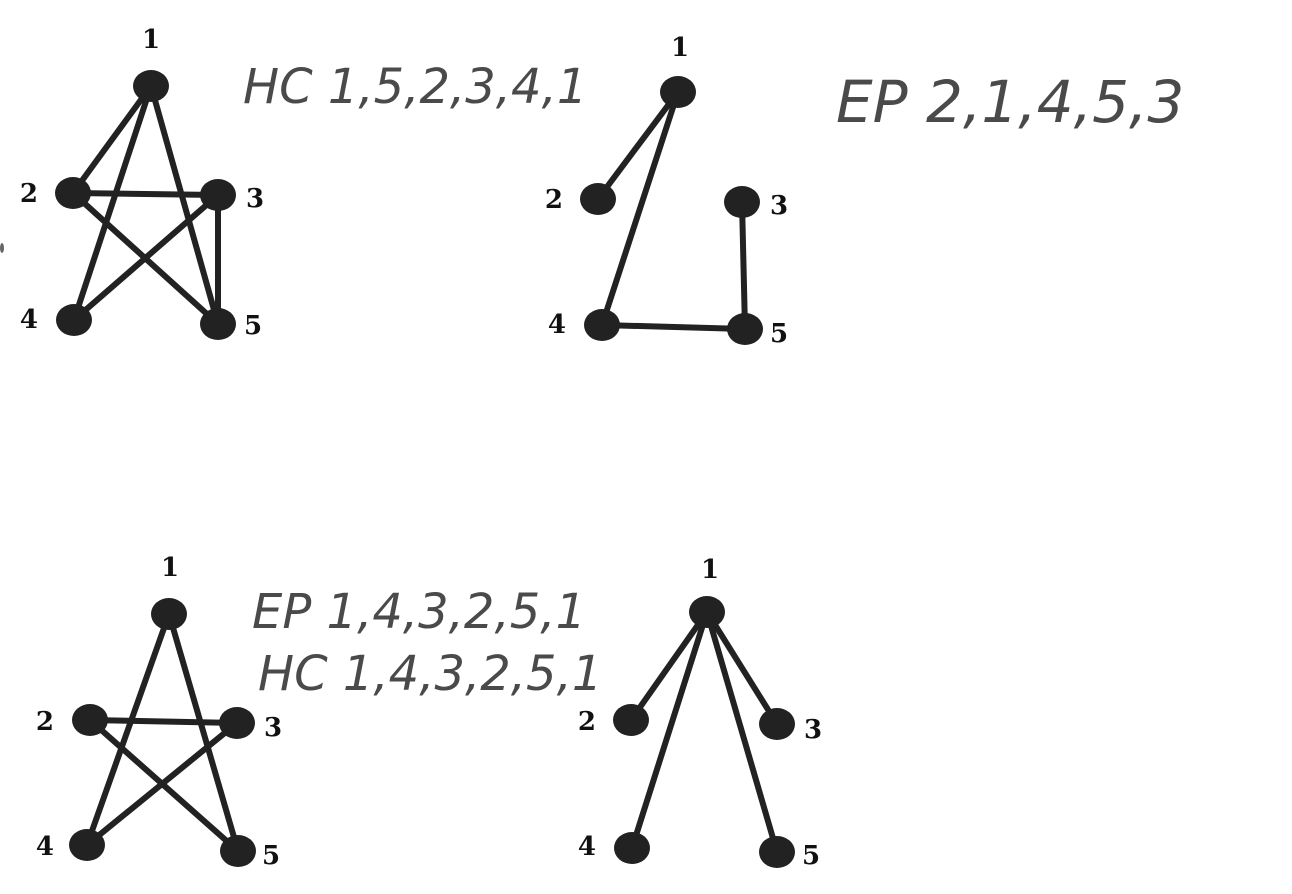 This screenshot has height=894, width=1292. I want to click on handwritten-annotation: EP 1,4,3,2,5,1, so click(419, 612).